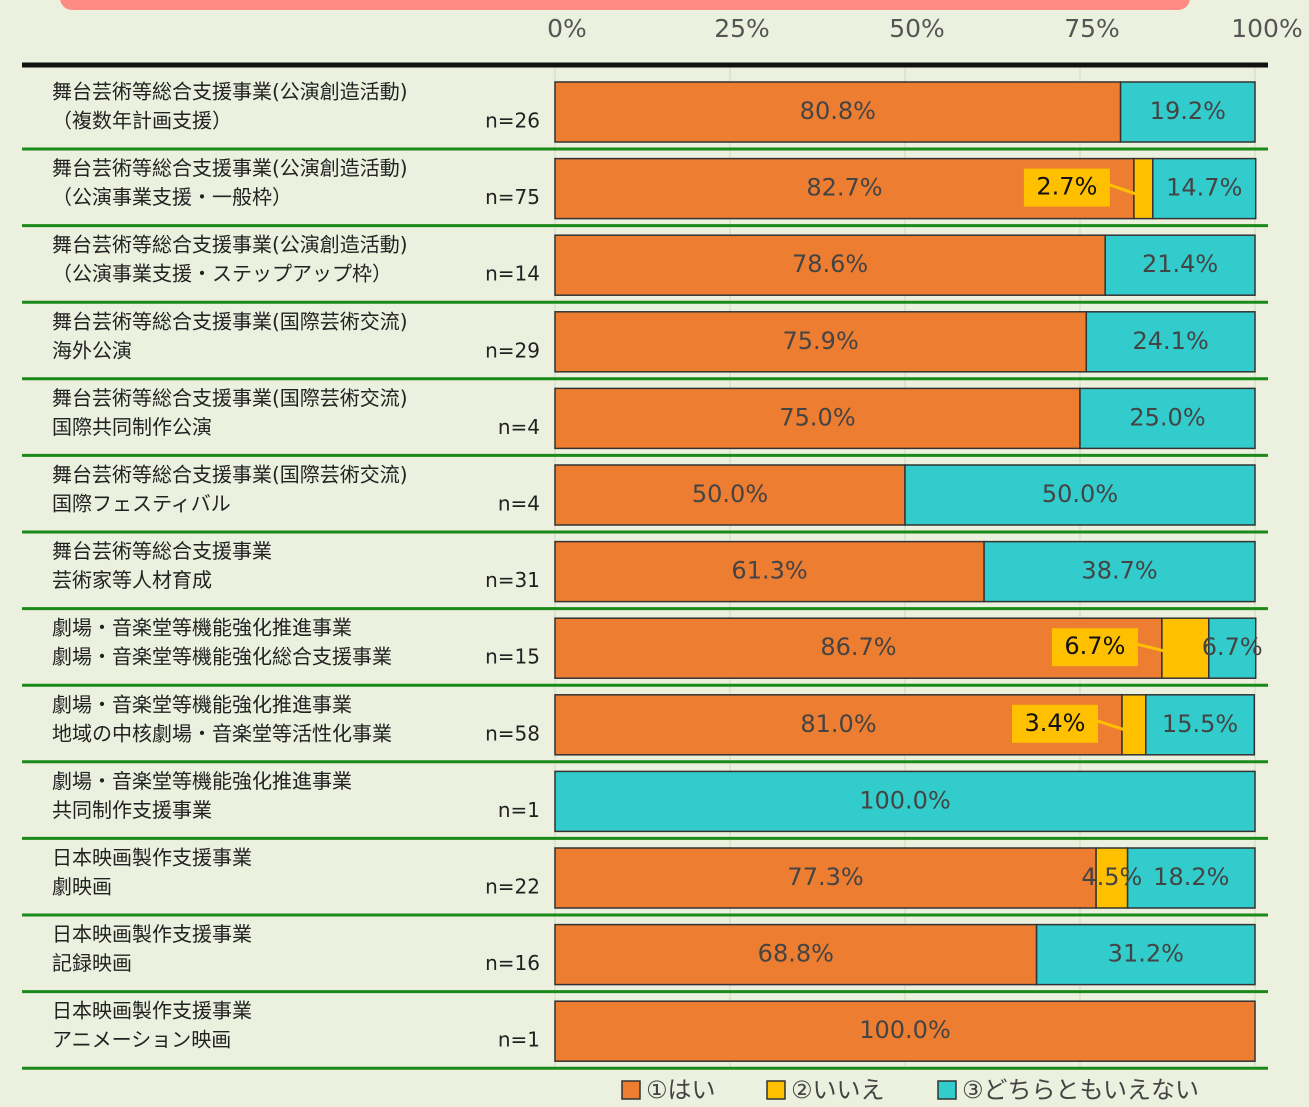 The width and height of the screenshot is (1309, 1107). I want to click on value-label: 3.4%, so click(1055, 723).